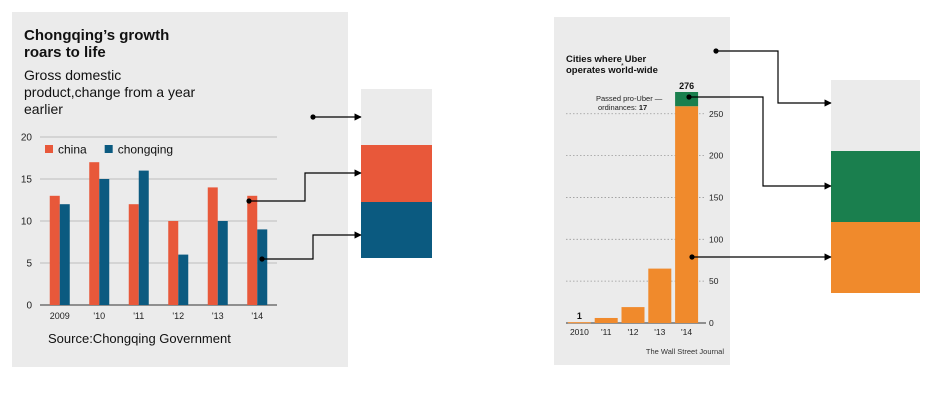  What do you see at coordinates (716, 197) in the screenshot?
I see `y-tick-label: 150` at bounding box center [716, 197].